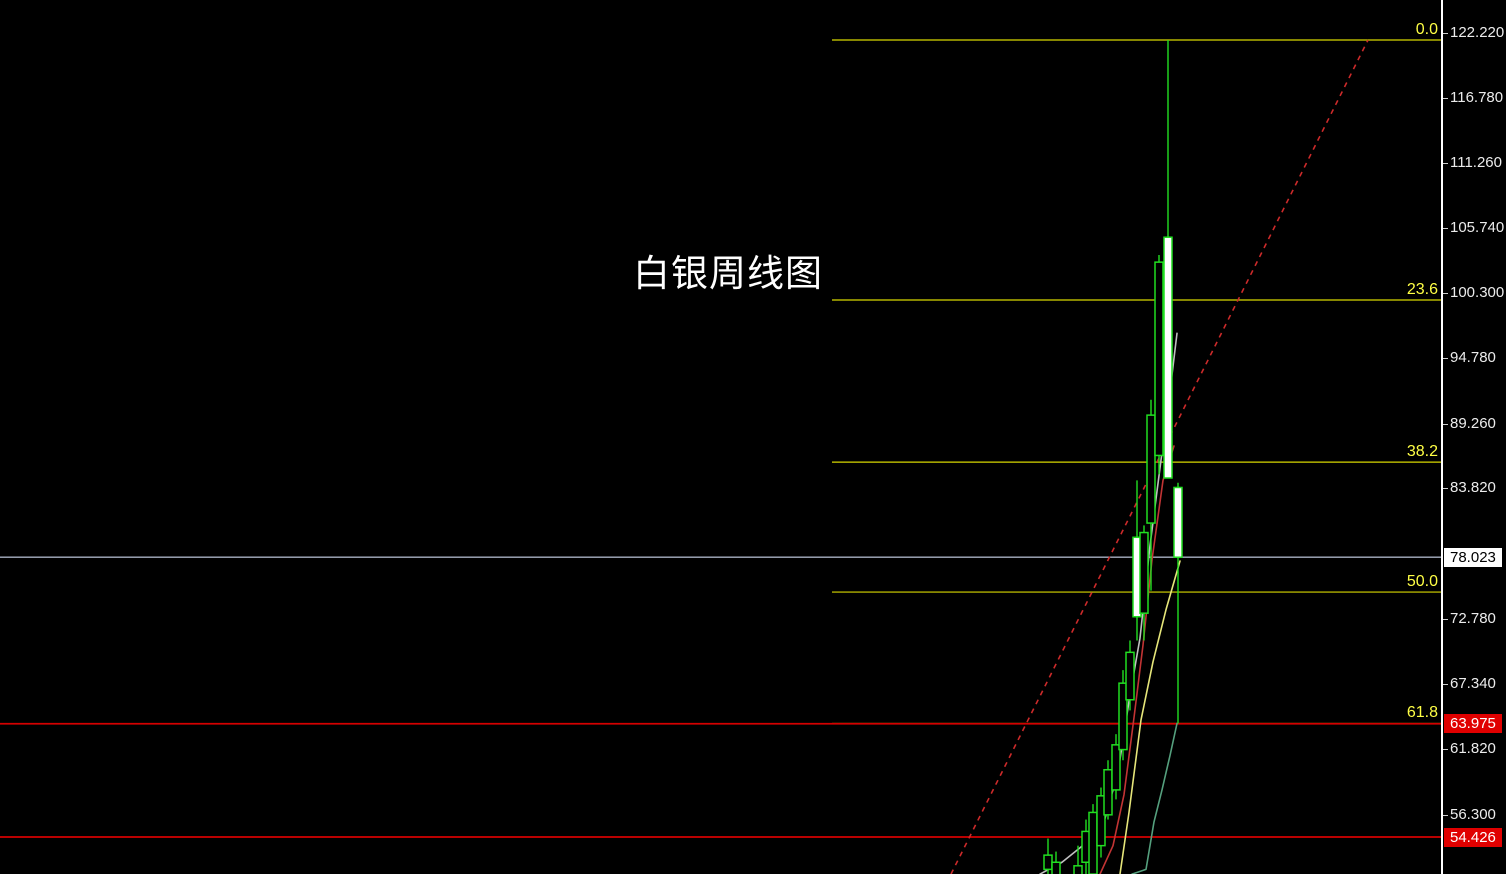 This screenshot has width=1506, height=874. What do you see at coordinates (1422, 582) in the screenshot?
I see `fib-label-50.0: 50.0` at bounding box center [1422, 582].